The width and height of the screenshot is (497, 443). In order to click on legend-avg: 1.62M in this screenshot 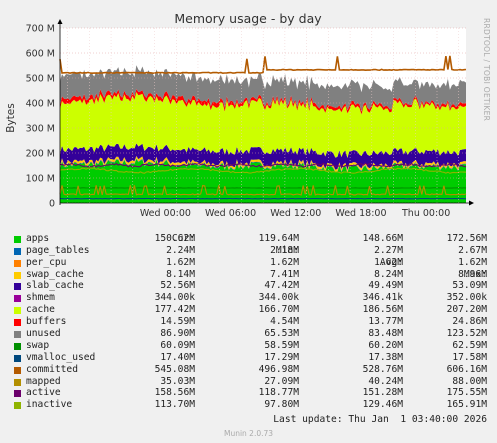, I will do `click(388, 262)`.